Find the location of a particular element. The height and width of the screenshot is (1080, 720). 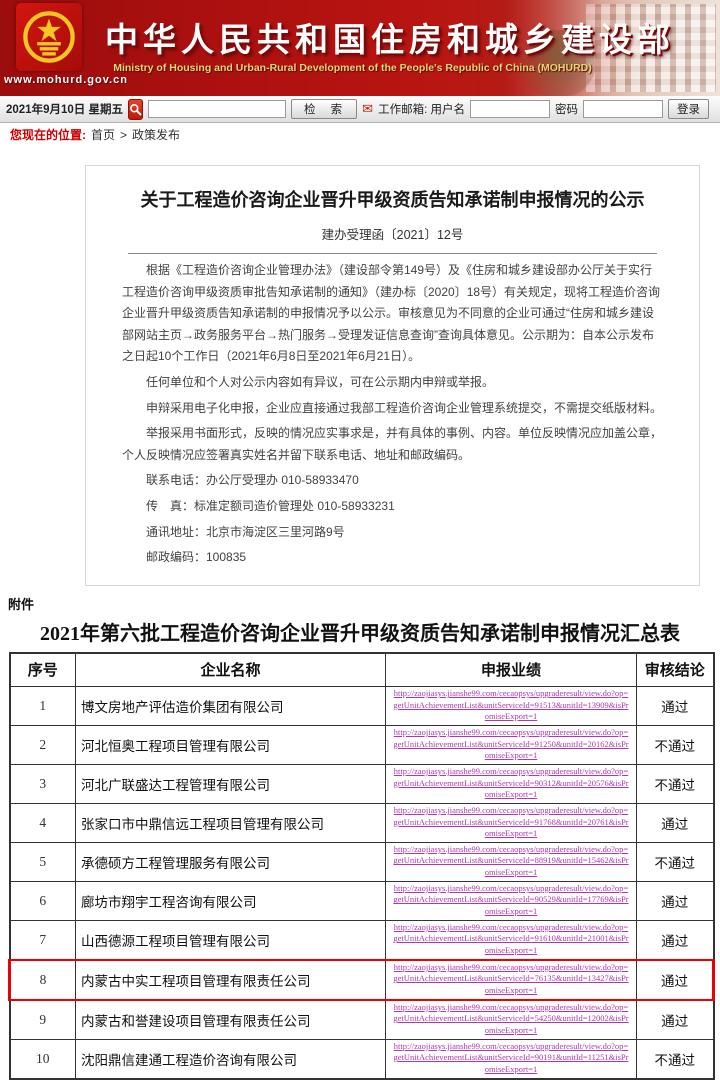

title-divider is located at coordinates (392, 253).